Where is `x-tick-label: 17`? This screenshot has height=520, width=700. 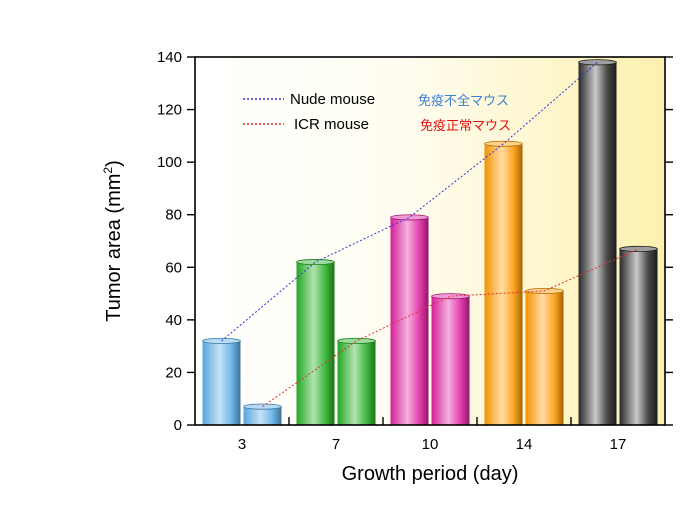
x-tick-label: 17 is located at coordinates (618, 444).